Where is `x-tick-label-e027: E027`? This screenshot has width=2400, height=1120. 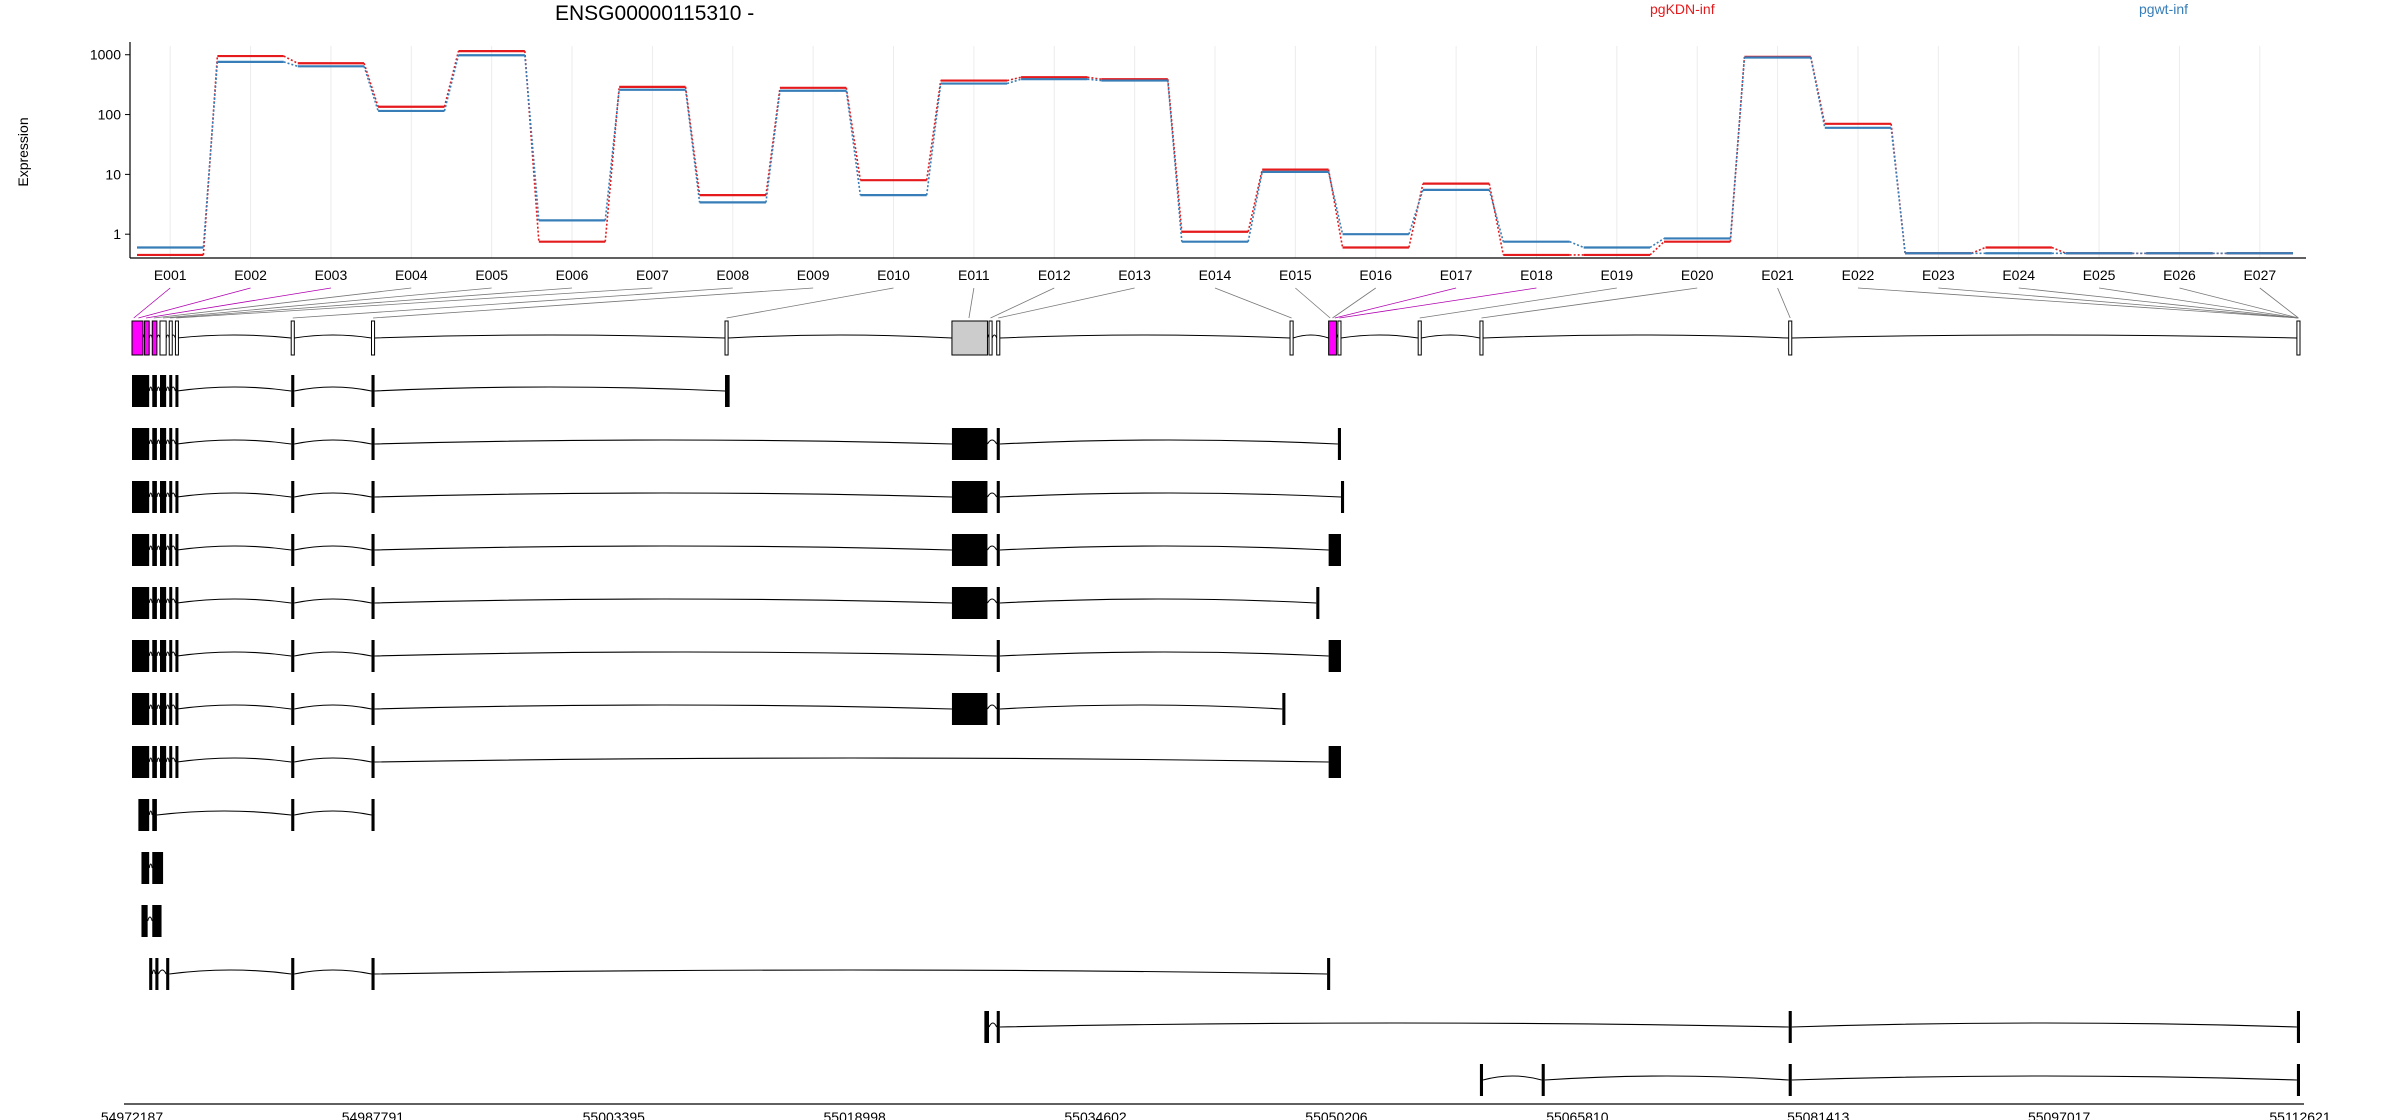 x-tick-label-e027: E027 is located at coordinates (2259, 275).